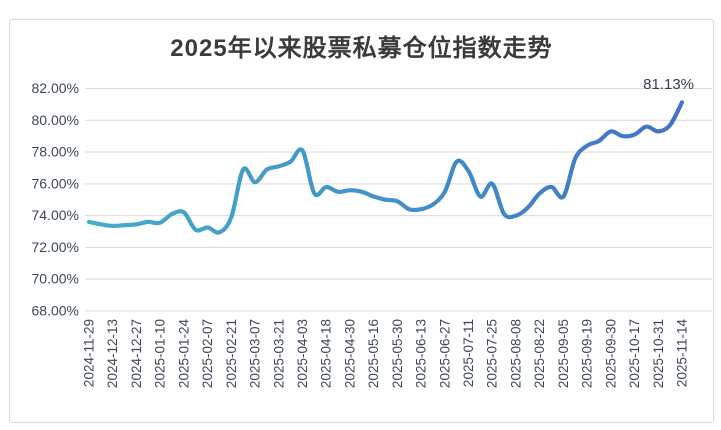 The image size is (721, 430). Describe the element at coordinates (55, 247) in the screenshot. I see `y-tick-label: 72.00%` at that location.